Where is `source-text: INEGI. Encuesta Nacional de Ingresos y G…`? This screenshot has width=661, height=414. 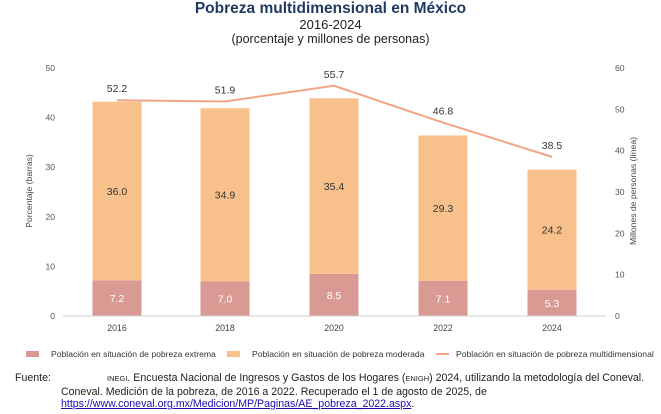
source-text: INEGI. Encuesta Nacional de Ingresos y G… is located at coordinates (356, 391).